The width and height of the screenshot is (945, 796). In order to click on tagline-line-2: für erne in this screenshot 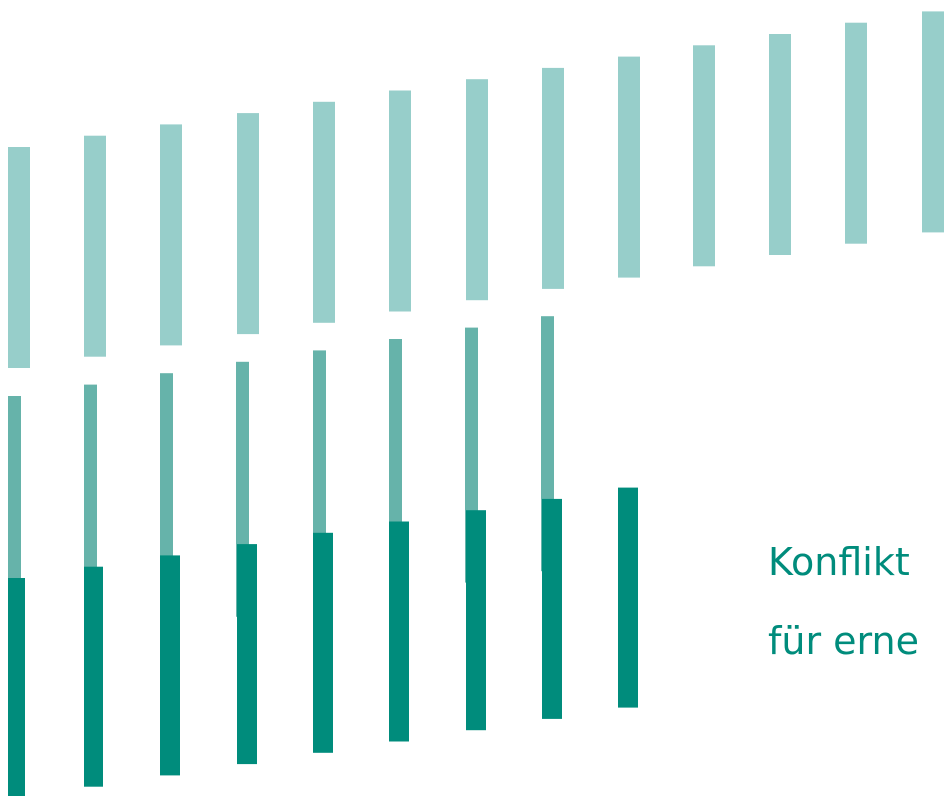, I will do `click(843, 641)`.